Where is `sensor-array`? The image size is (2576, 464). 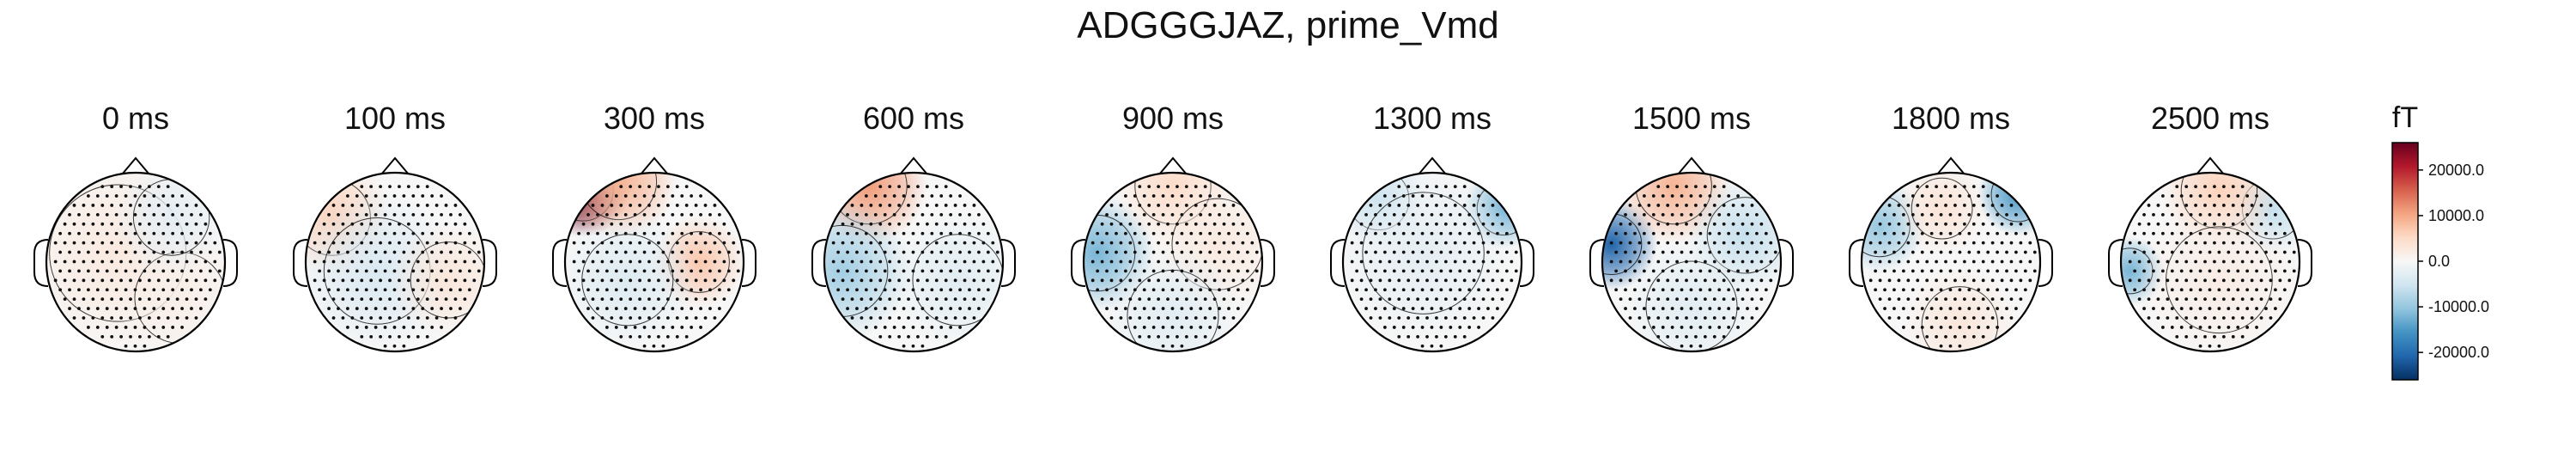
sensor-array is located at coordinates (1175, 266).